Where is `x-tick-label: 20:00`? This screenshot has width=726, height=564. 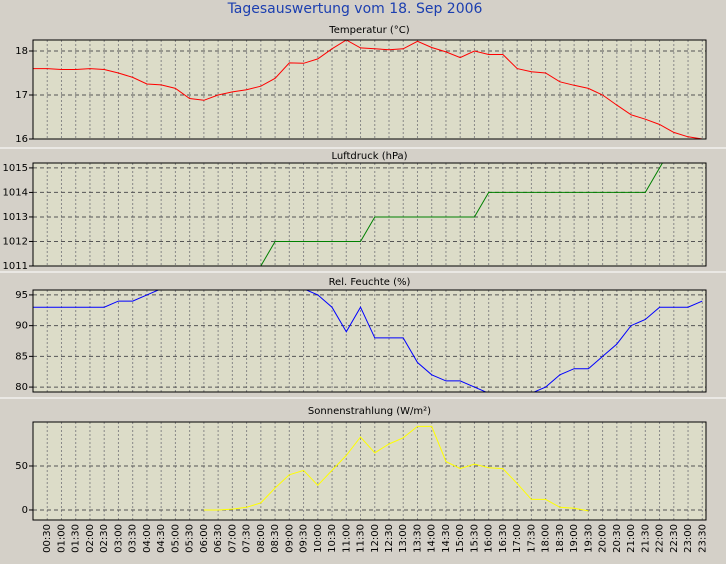
x-tick-label: 20:00 is located at coordinates (603, 538).